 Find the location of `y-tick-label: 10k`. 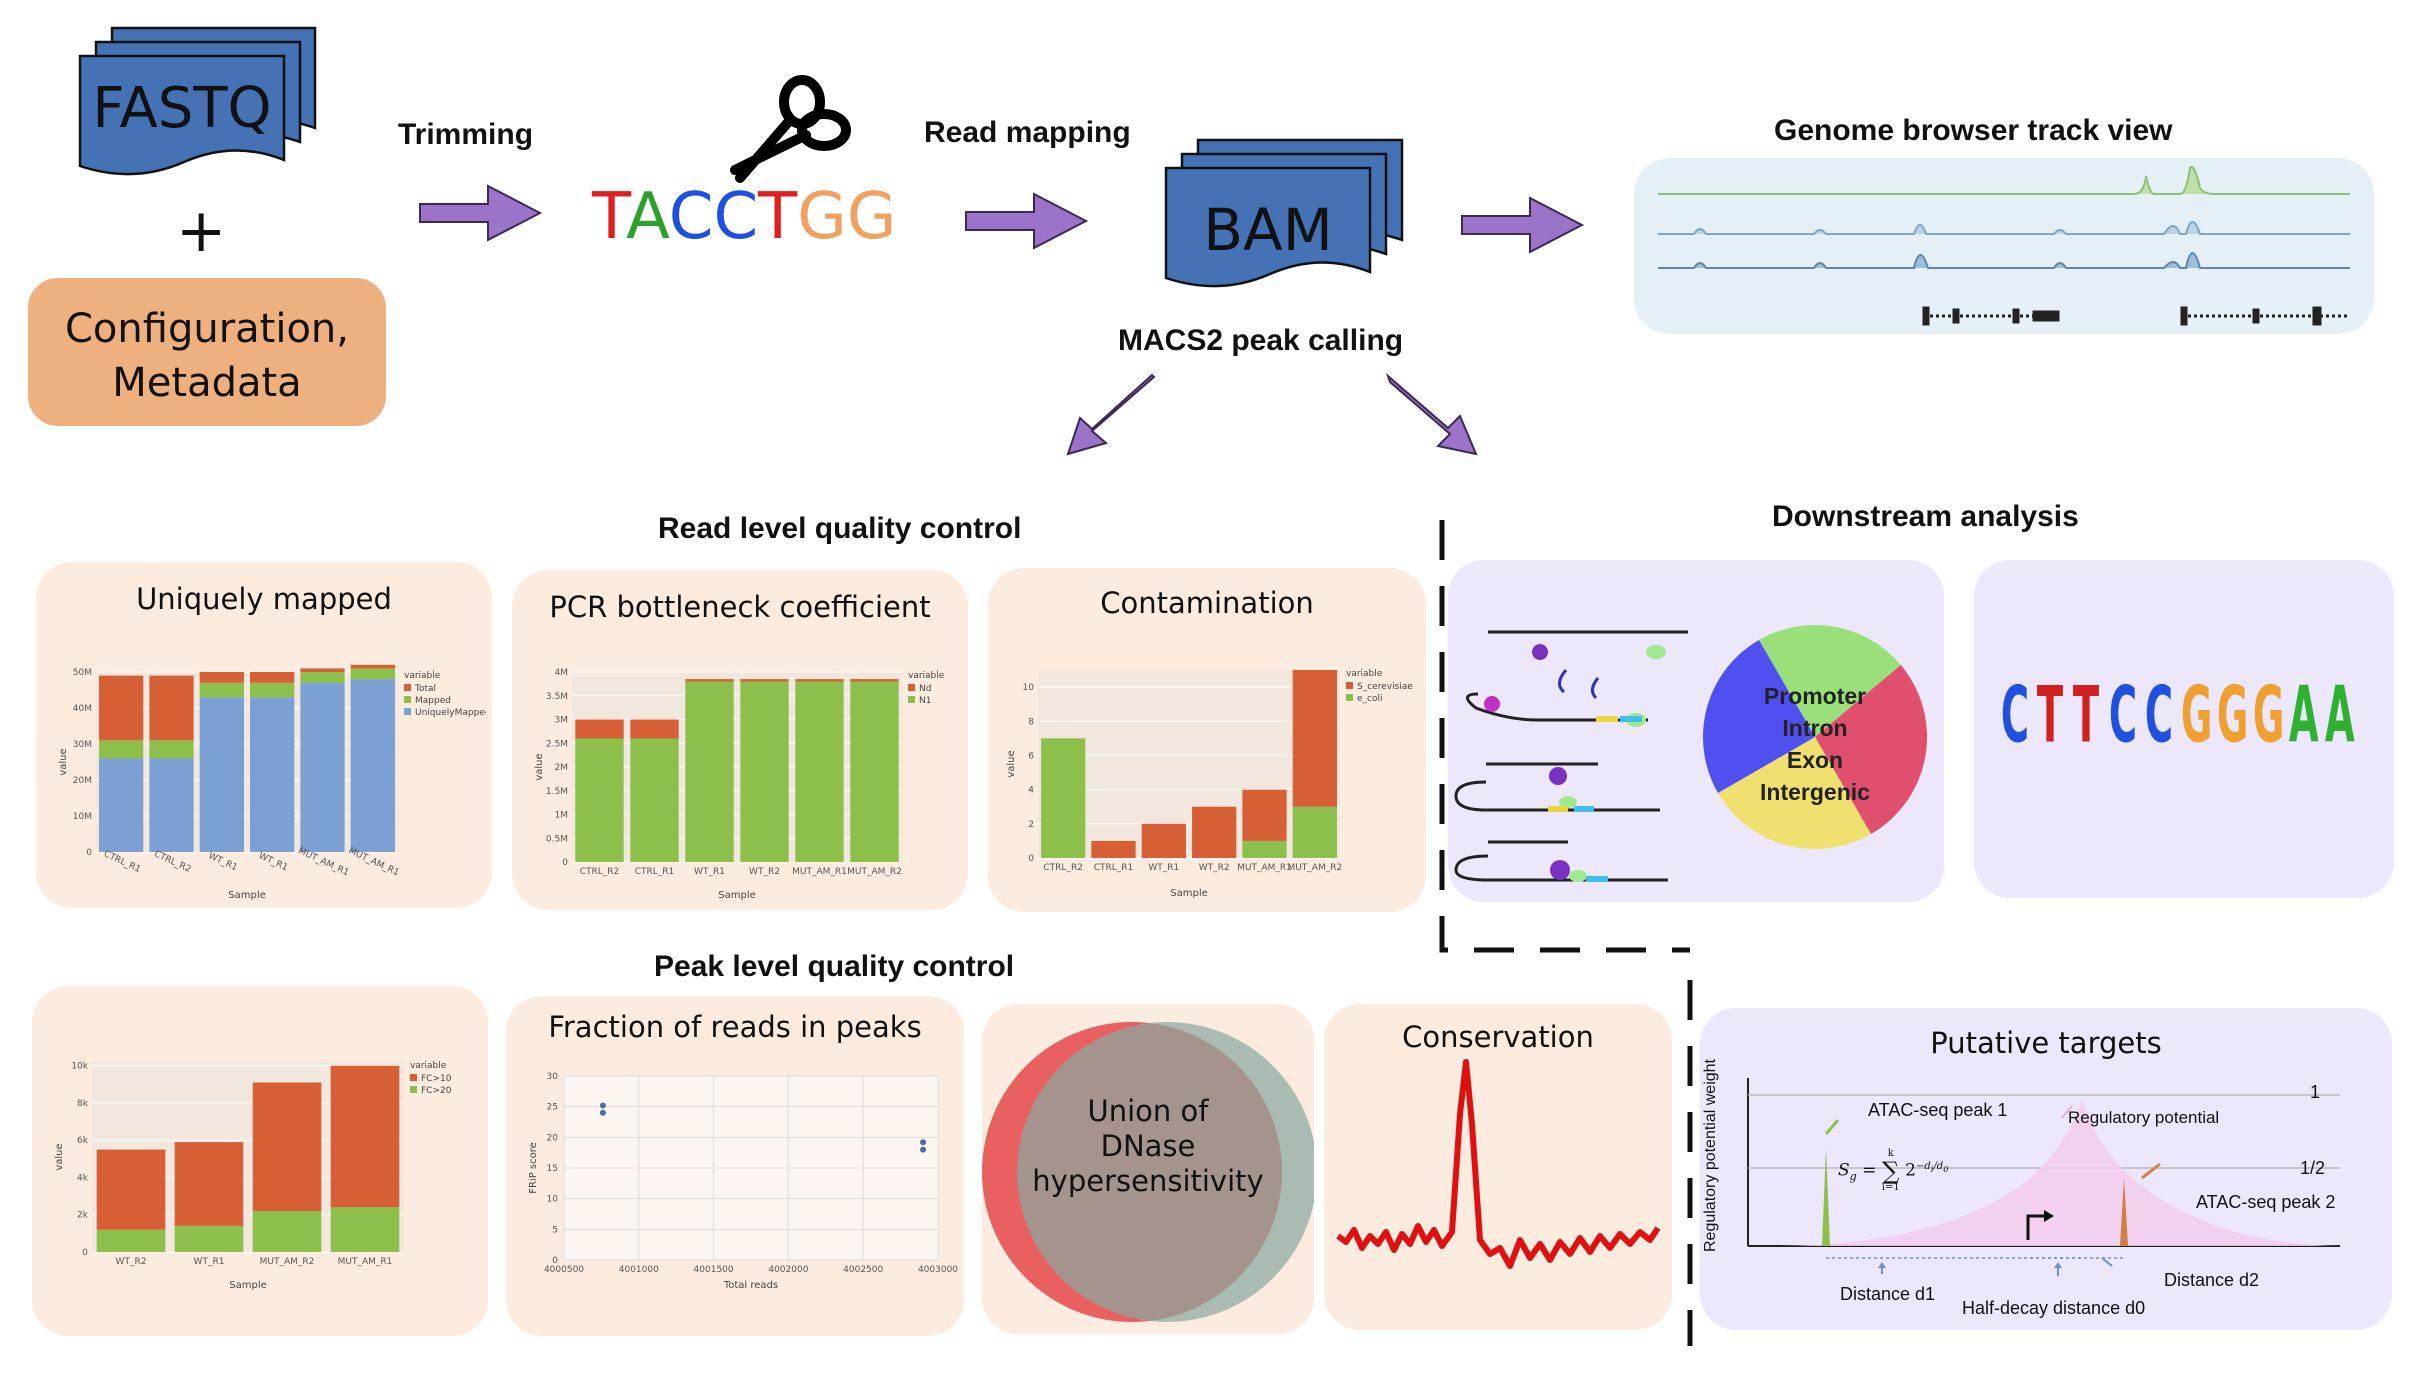

y-tick-label: 10k is located at coordinates (79, 1067).